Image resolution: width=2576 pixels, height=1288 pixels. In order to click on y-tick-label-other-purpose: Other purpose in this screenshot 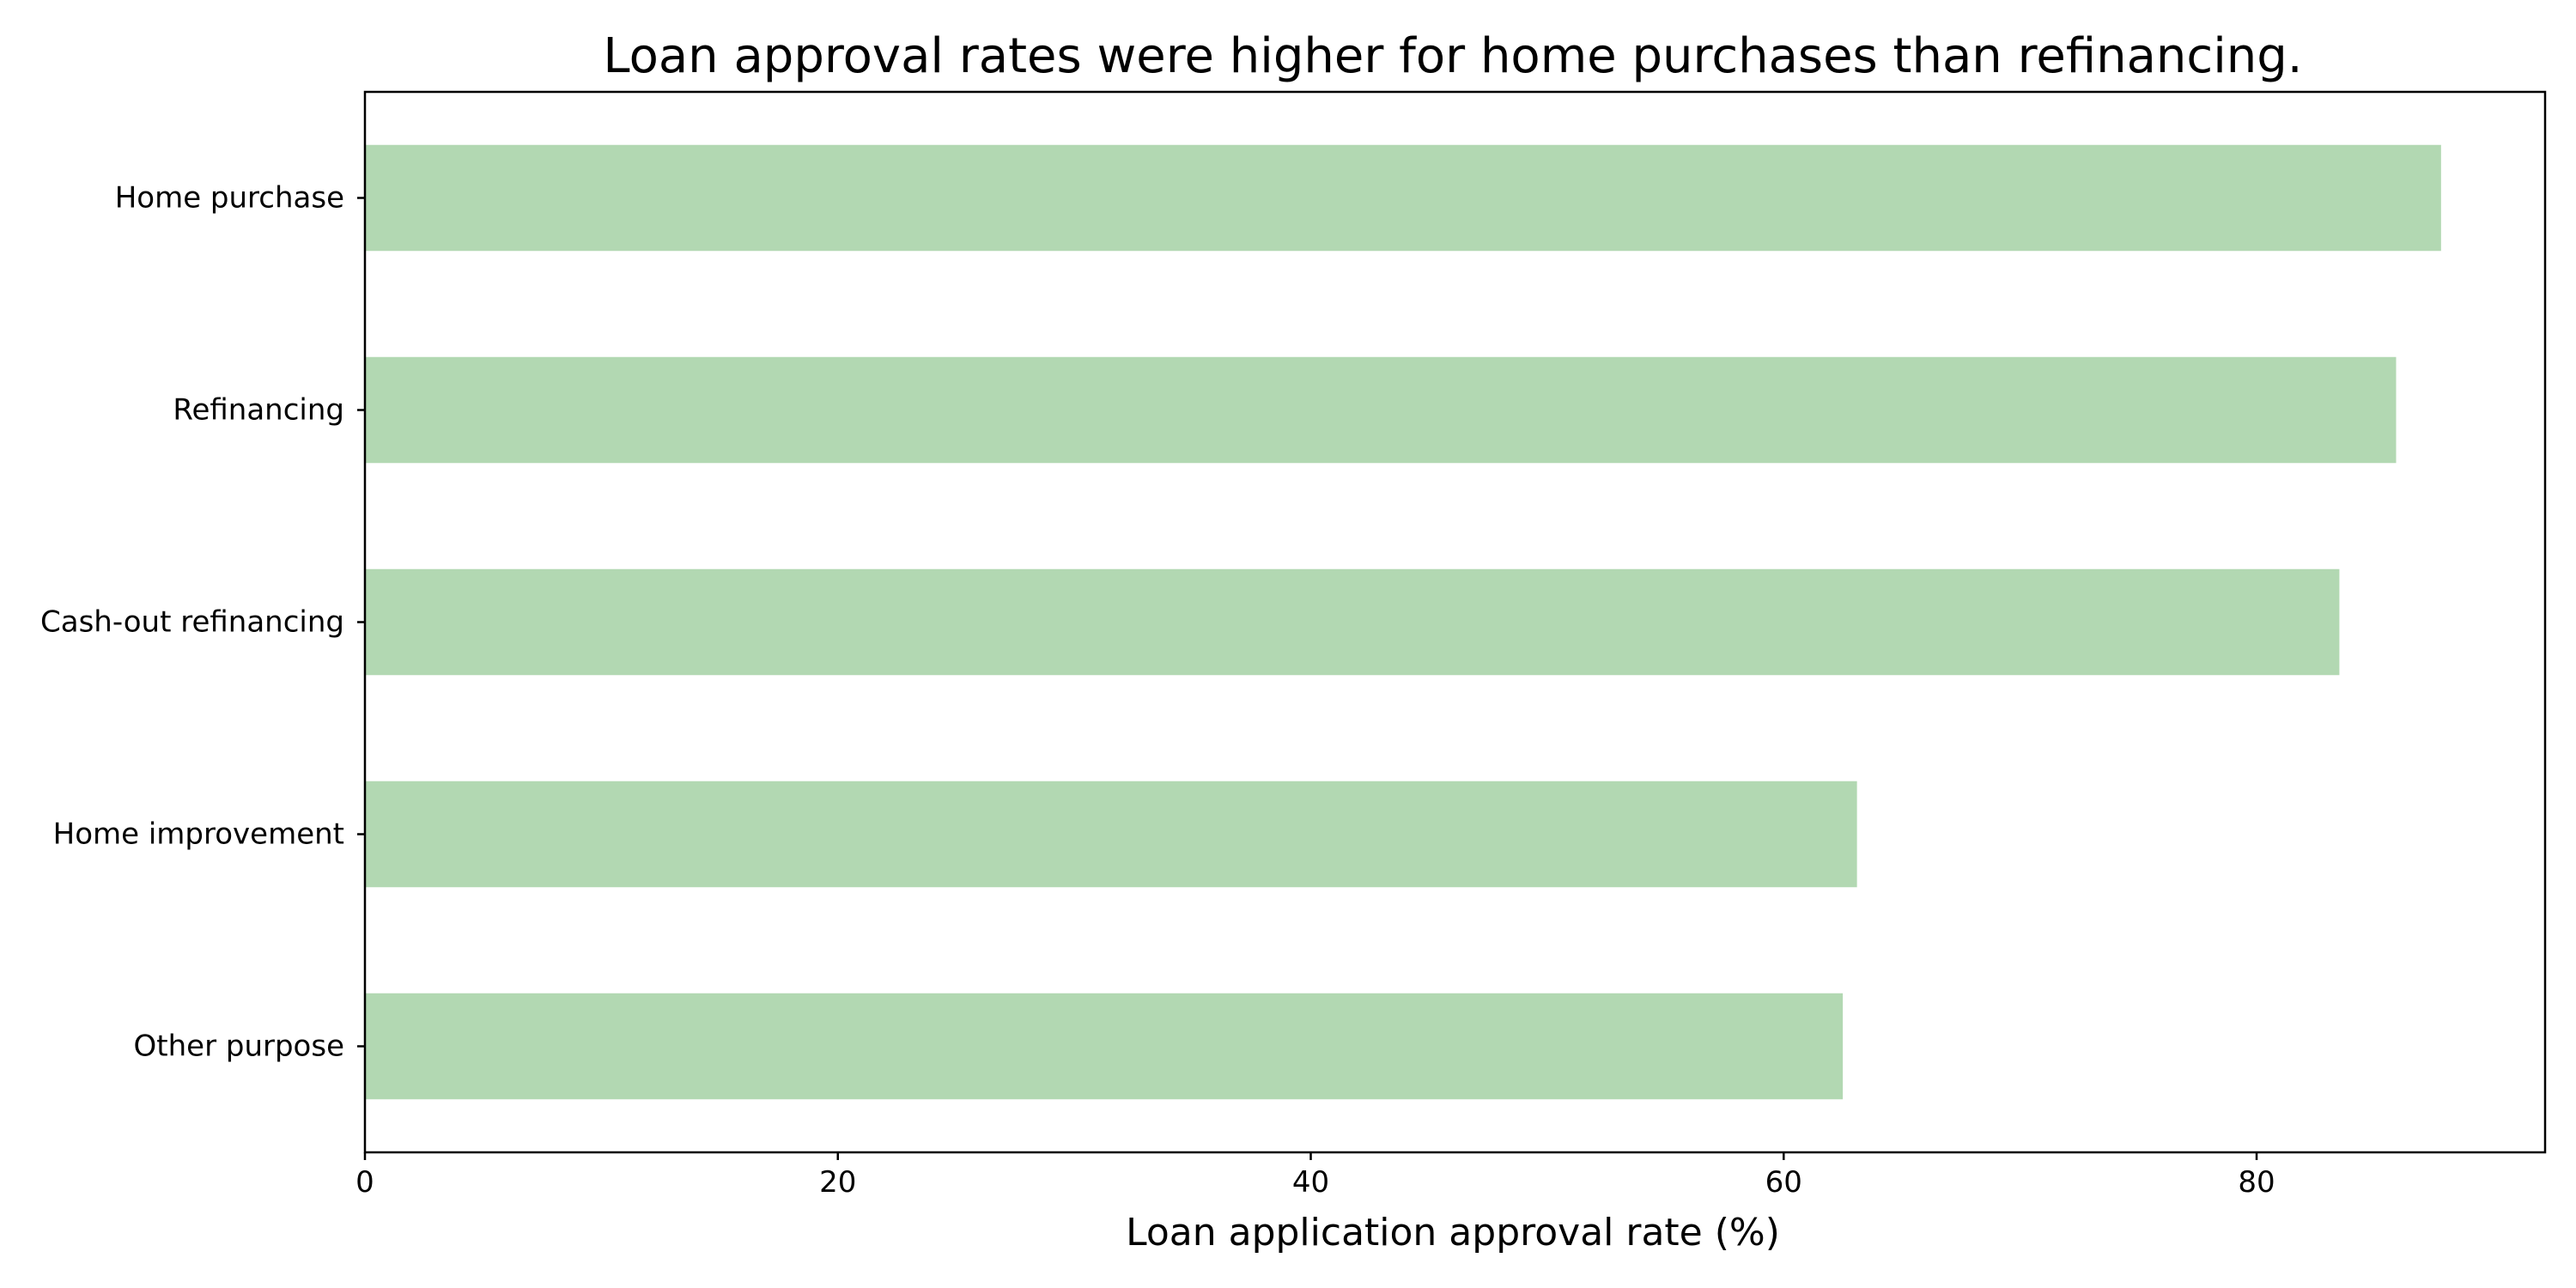, I will do `click(239, 1047)`.